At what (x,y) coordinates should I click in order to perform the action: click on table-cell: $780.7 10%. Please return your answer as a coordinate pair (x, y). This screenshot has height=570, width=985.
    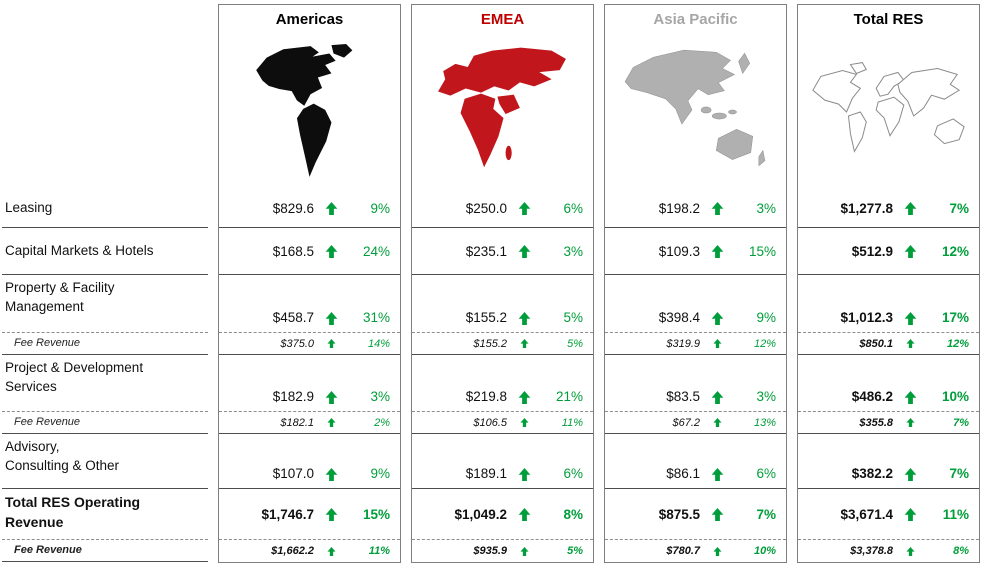
    Looking at the image, I should click on (695, 551).